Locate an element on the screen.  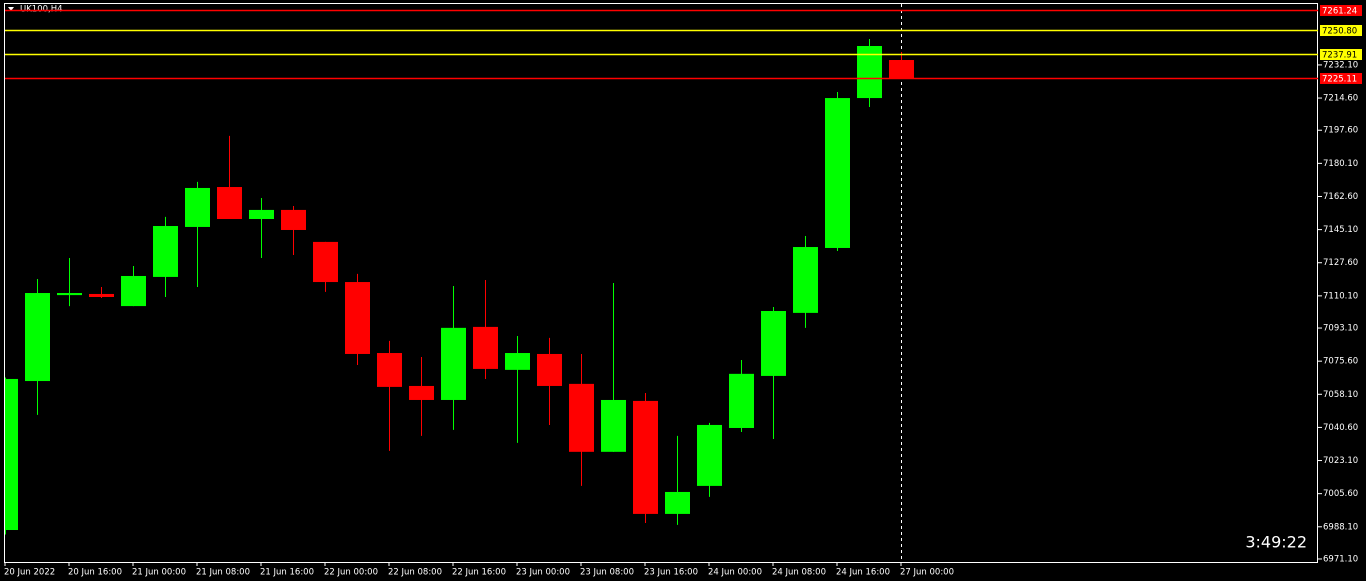
x-tick-label: 20 Jun 16:00 is located at coordinates (95, 573).